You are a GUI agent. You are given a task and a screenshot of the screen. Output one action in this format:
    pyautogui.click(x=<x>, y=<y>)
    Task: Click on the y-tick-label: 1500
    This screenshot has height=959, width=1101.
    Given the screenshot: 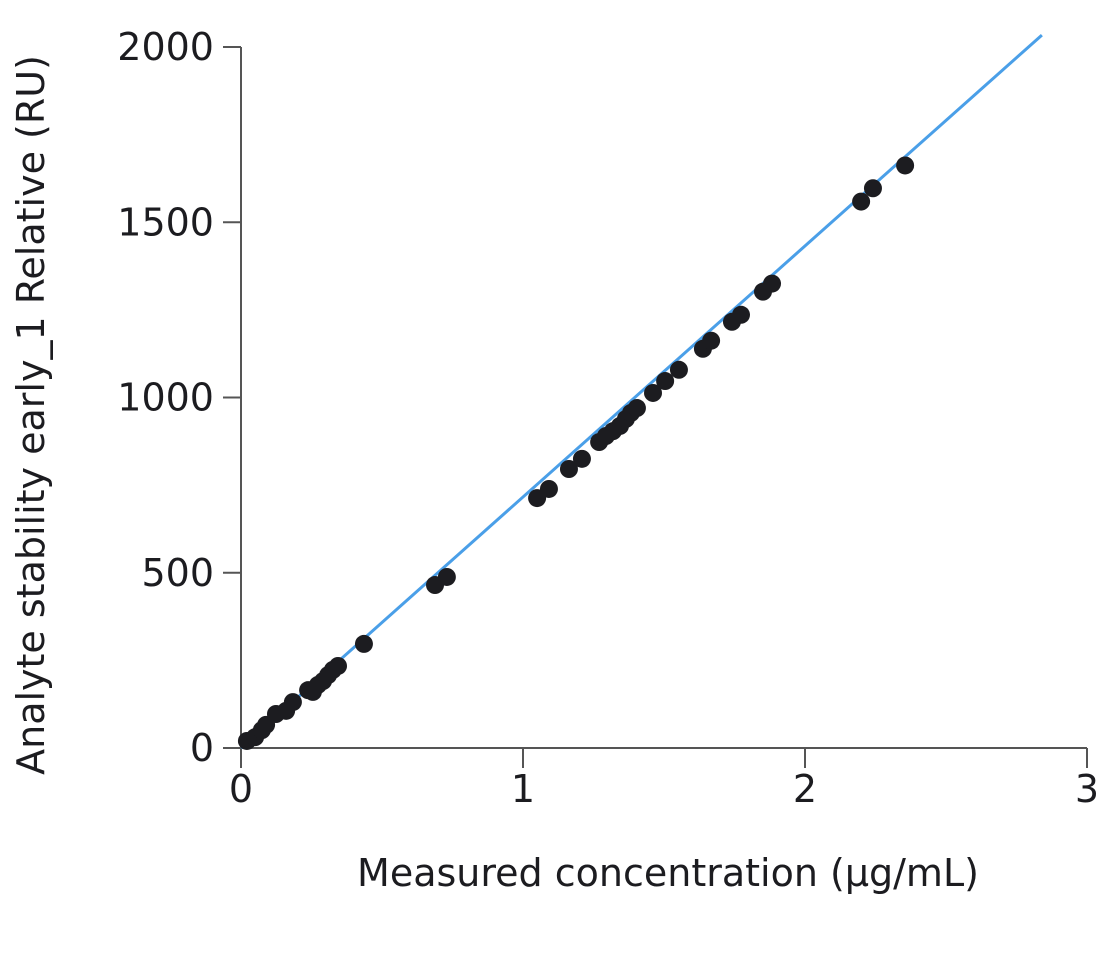 What is the action you would take?
    pyautogui.click(x=165, y=222)
    